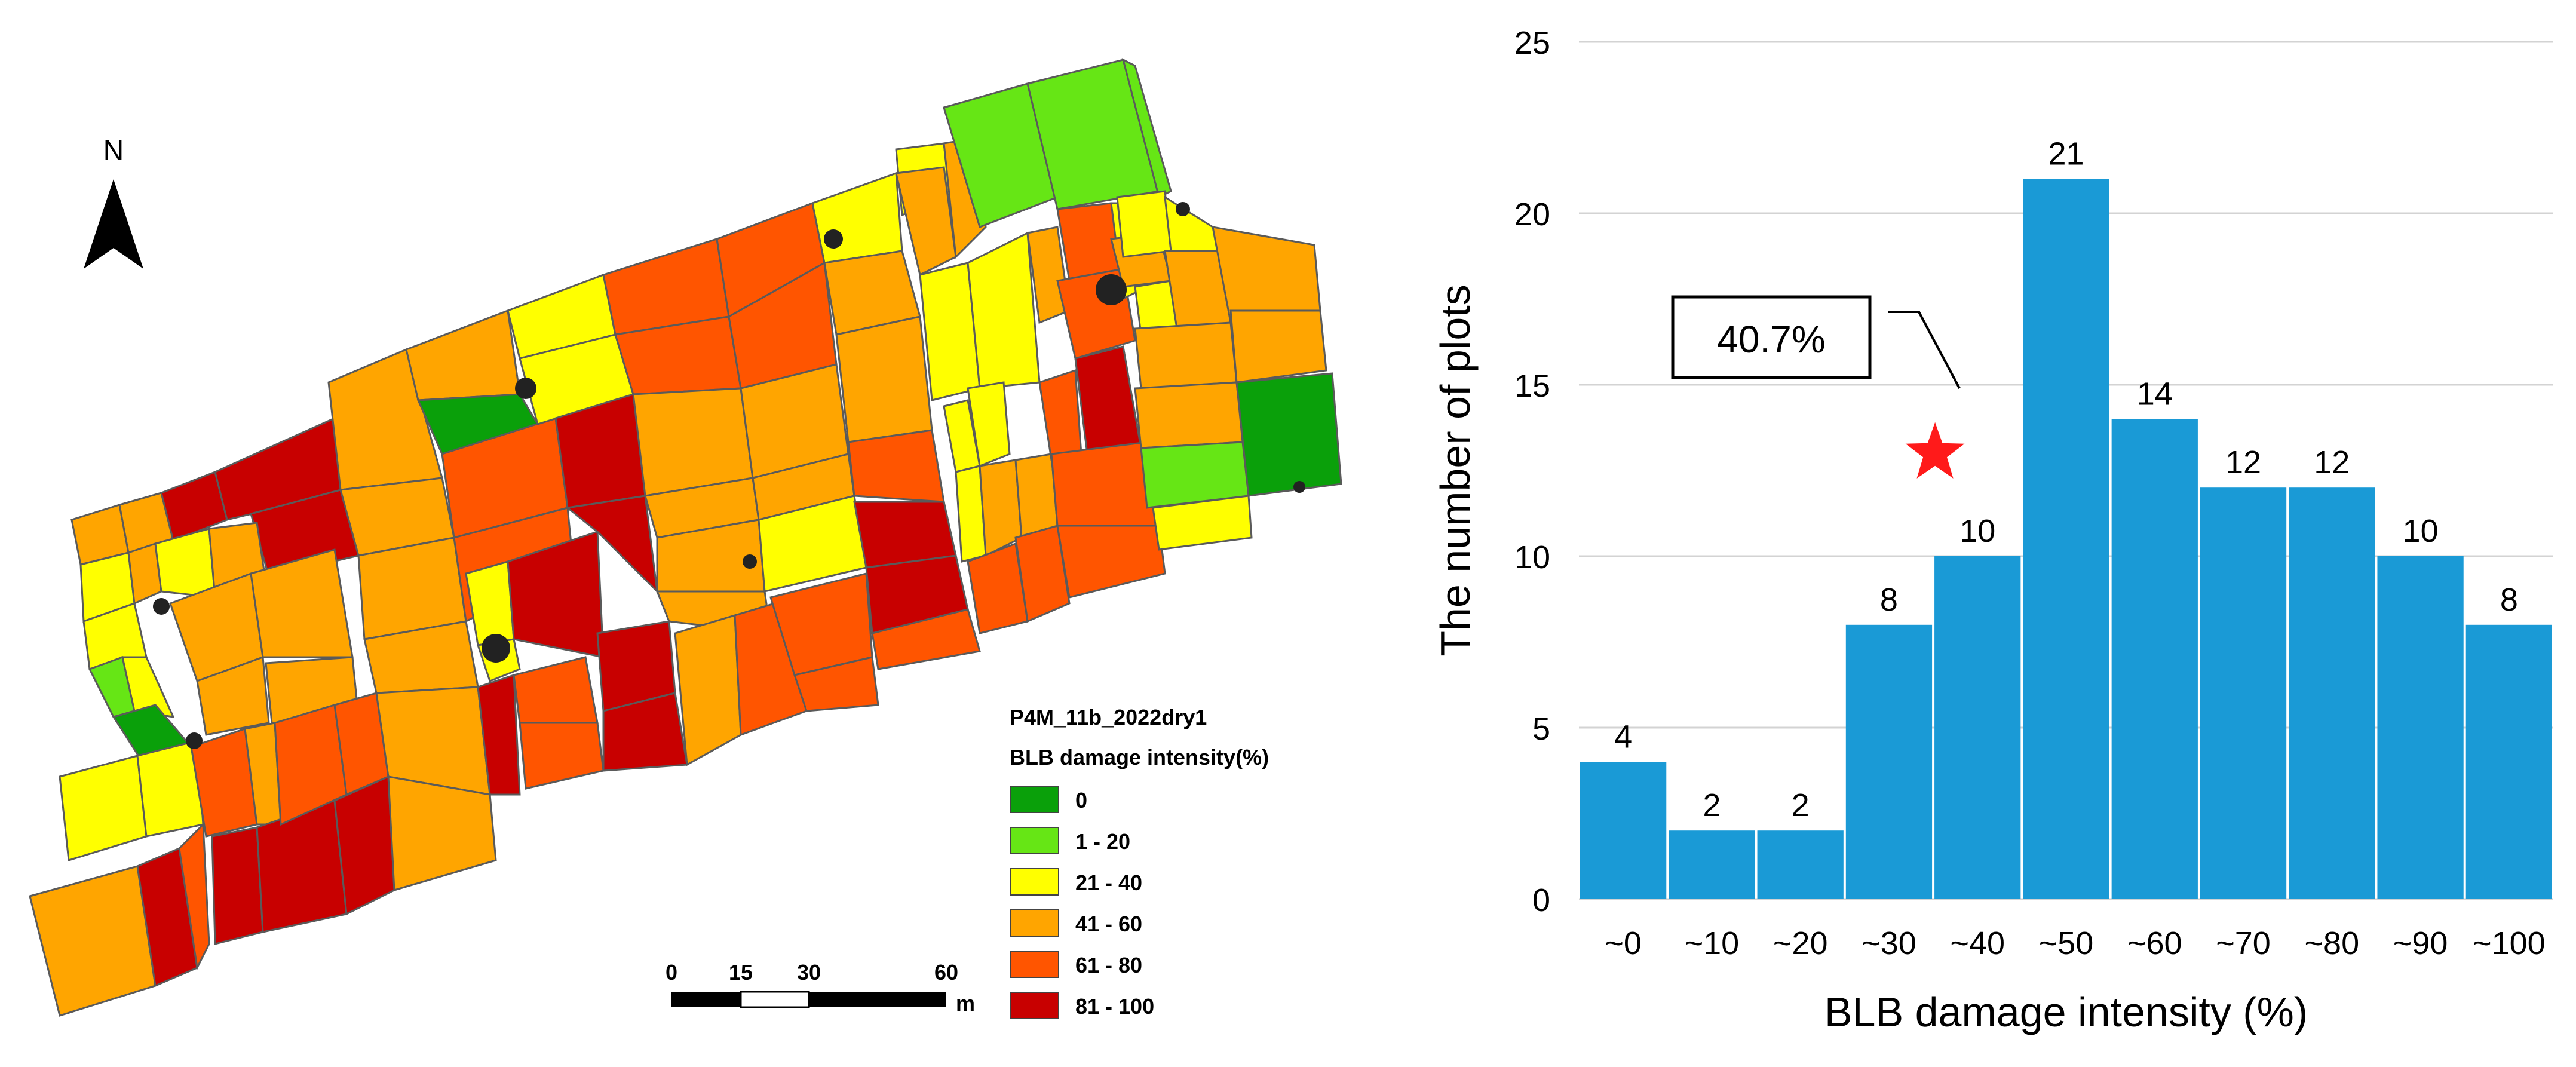  What do you see at coordinates (1818, 387) in the screenshot?
I see `annotation: 40.7%` at bounding box center [1818, 387].